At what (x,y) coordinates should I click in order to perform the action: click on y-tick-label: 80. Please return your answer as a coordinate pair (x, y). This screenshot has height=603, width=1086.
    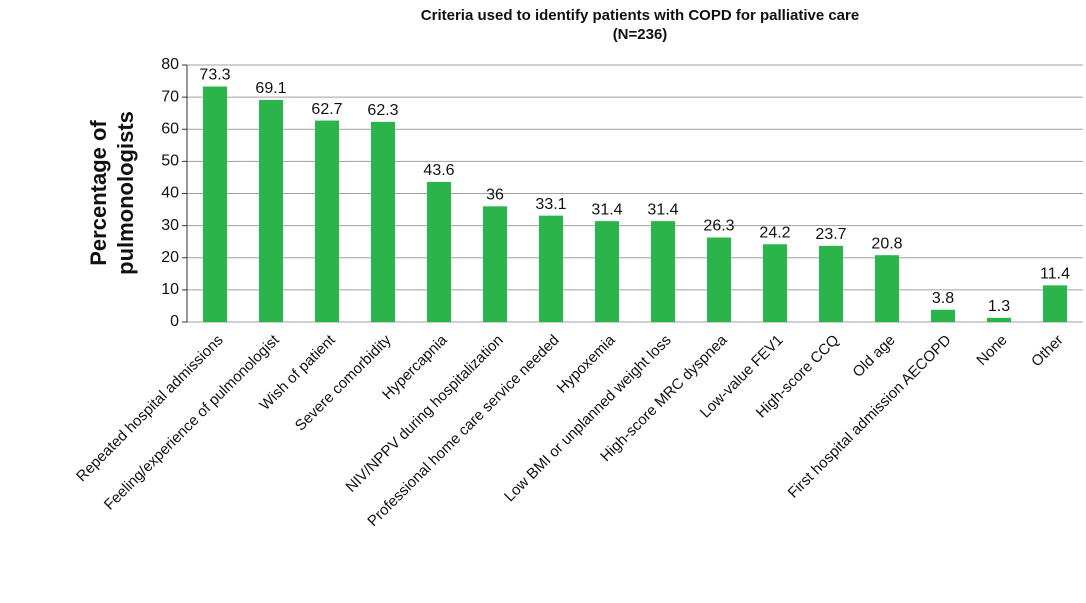
    Looking at the image, I should click on (170, 64).